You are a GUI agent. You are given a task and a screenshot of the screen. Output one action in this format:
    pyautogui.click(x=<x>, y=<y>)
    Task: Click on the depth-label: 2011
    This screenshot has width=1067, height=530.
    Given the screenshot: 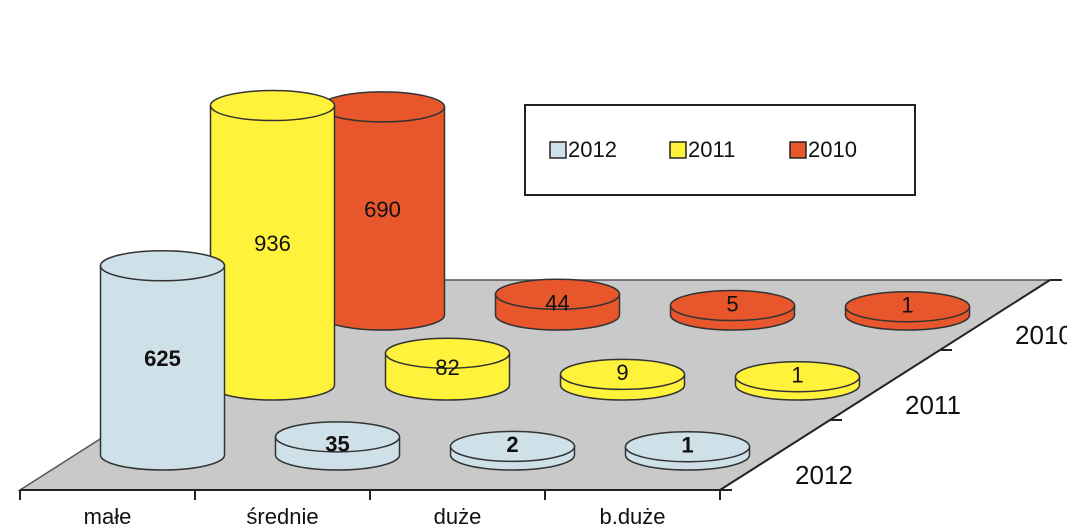 What is the action you would take?
    pyautogui.click(x=933, y=405)
    